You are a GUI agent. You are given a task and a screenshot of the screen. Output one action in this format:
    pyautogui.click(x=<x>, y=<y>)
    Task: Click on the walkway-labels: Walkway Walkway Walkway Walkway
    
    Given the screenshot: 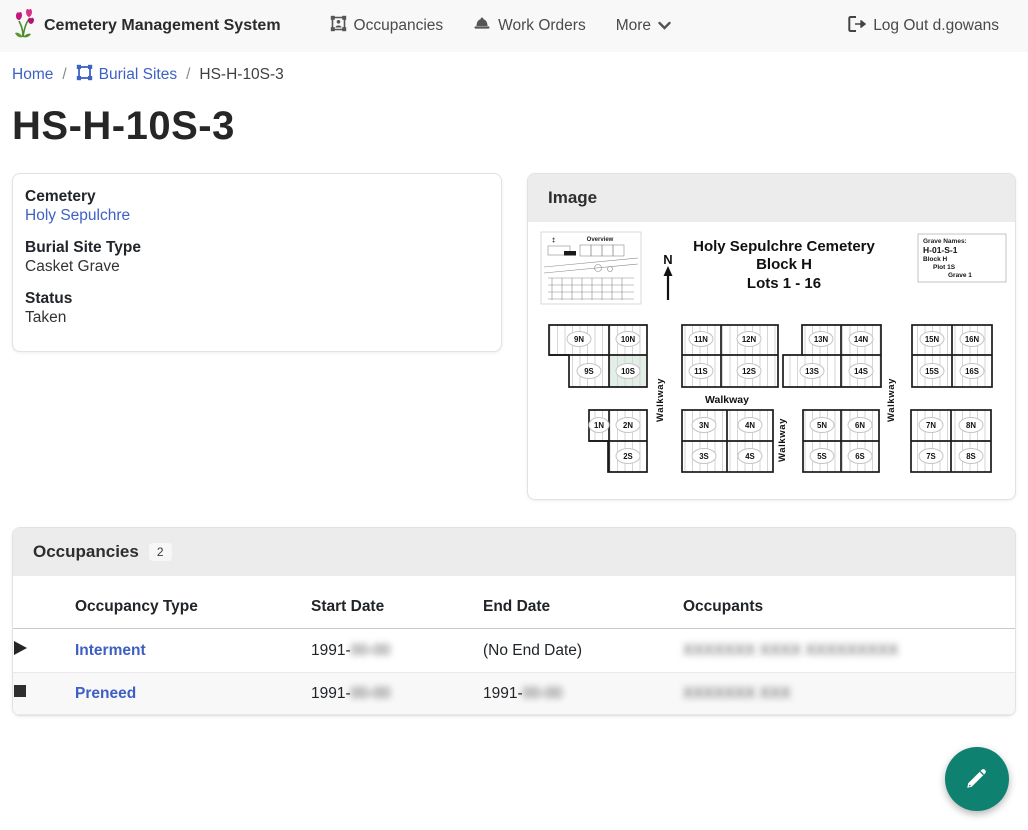 What is the action you would take?
    pyautogui.click(x=776, y=420)
    